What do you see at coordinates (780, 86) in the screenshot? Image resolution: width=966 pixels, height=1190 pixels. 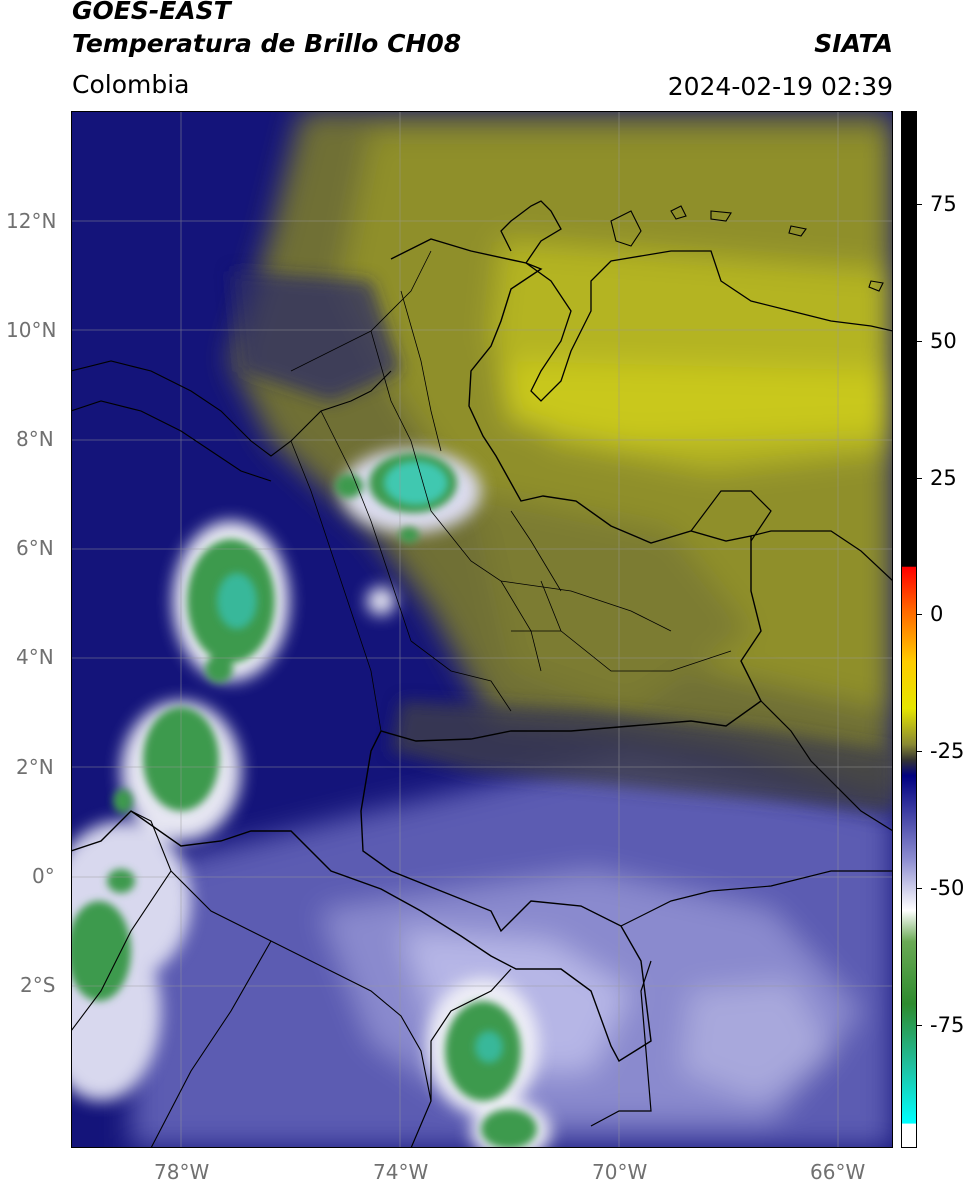 I see `timestamp-label: 2024-02-19 02:39` at bounding box center [780, 86].